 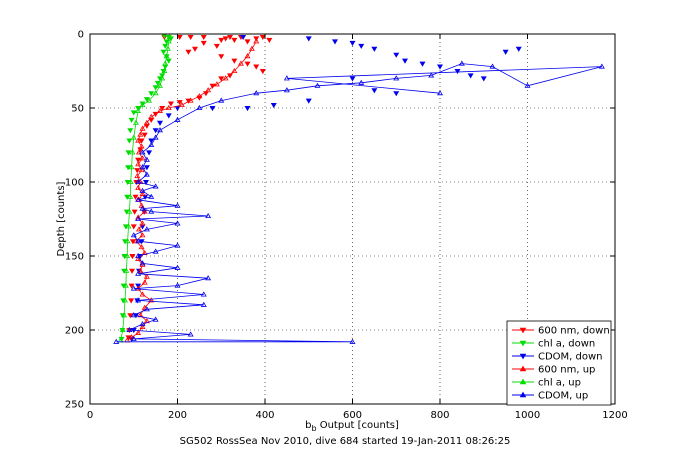 I want to click on legend-label: CDOM, down, so click(x=570, y=357).